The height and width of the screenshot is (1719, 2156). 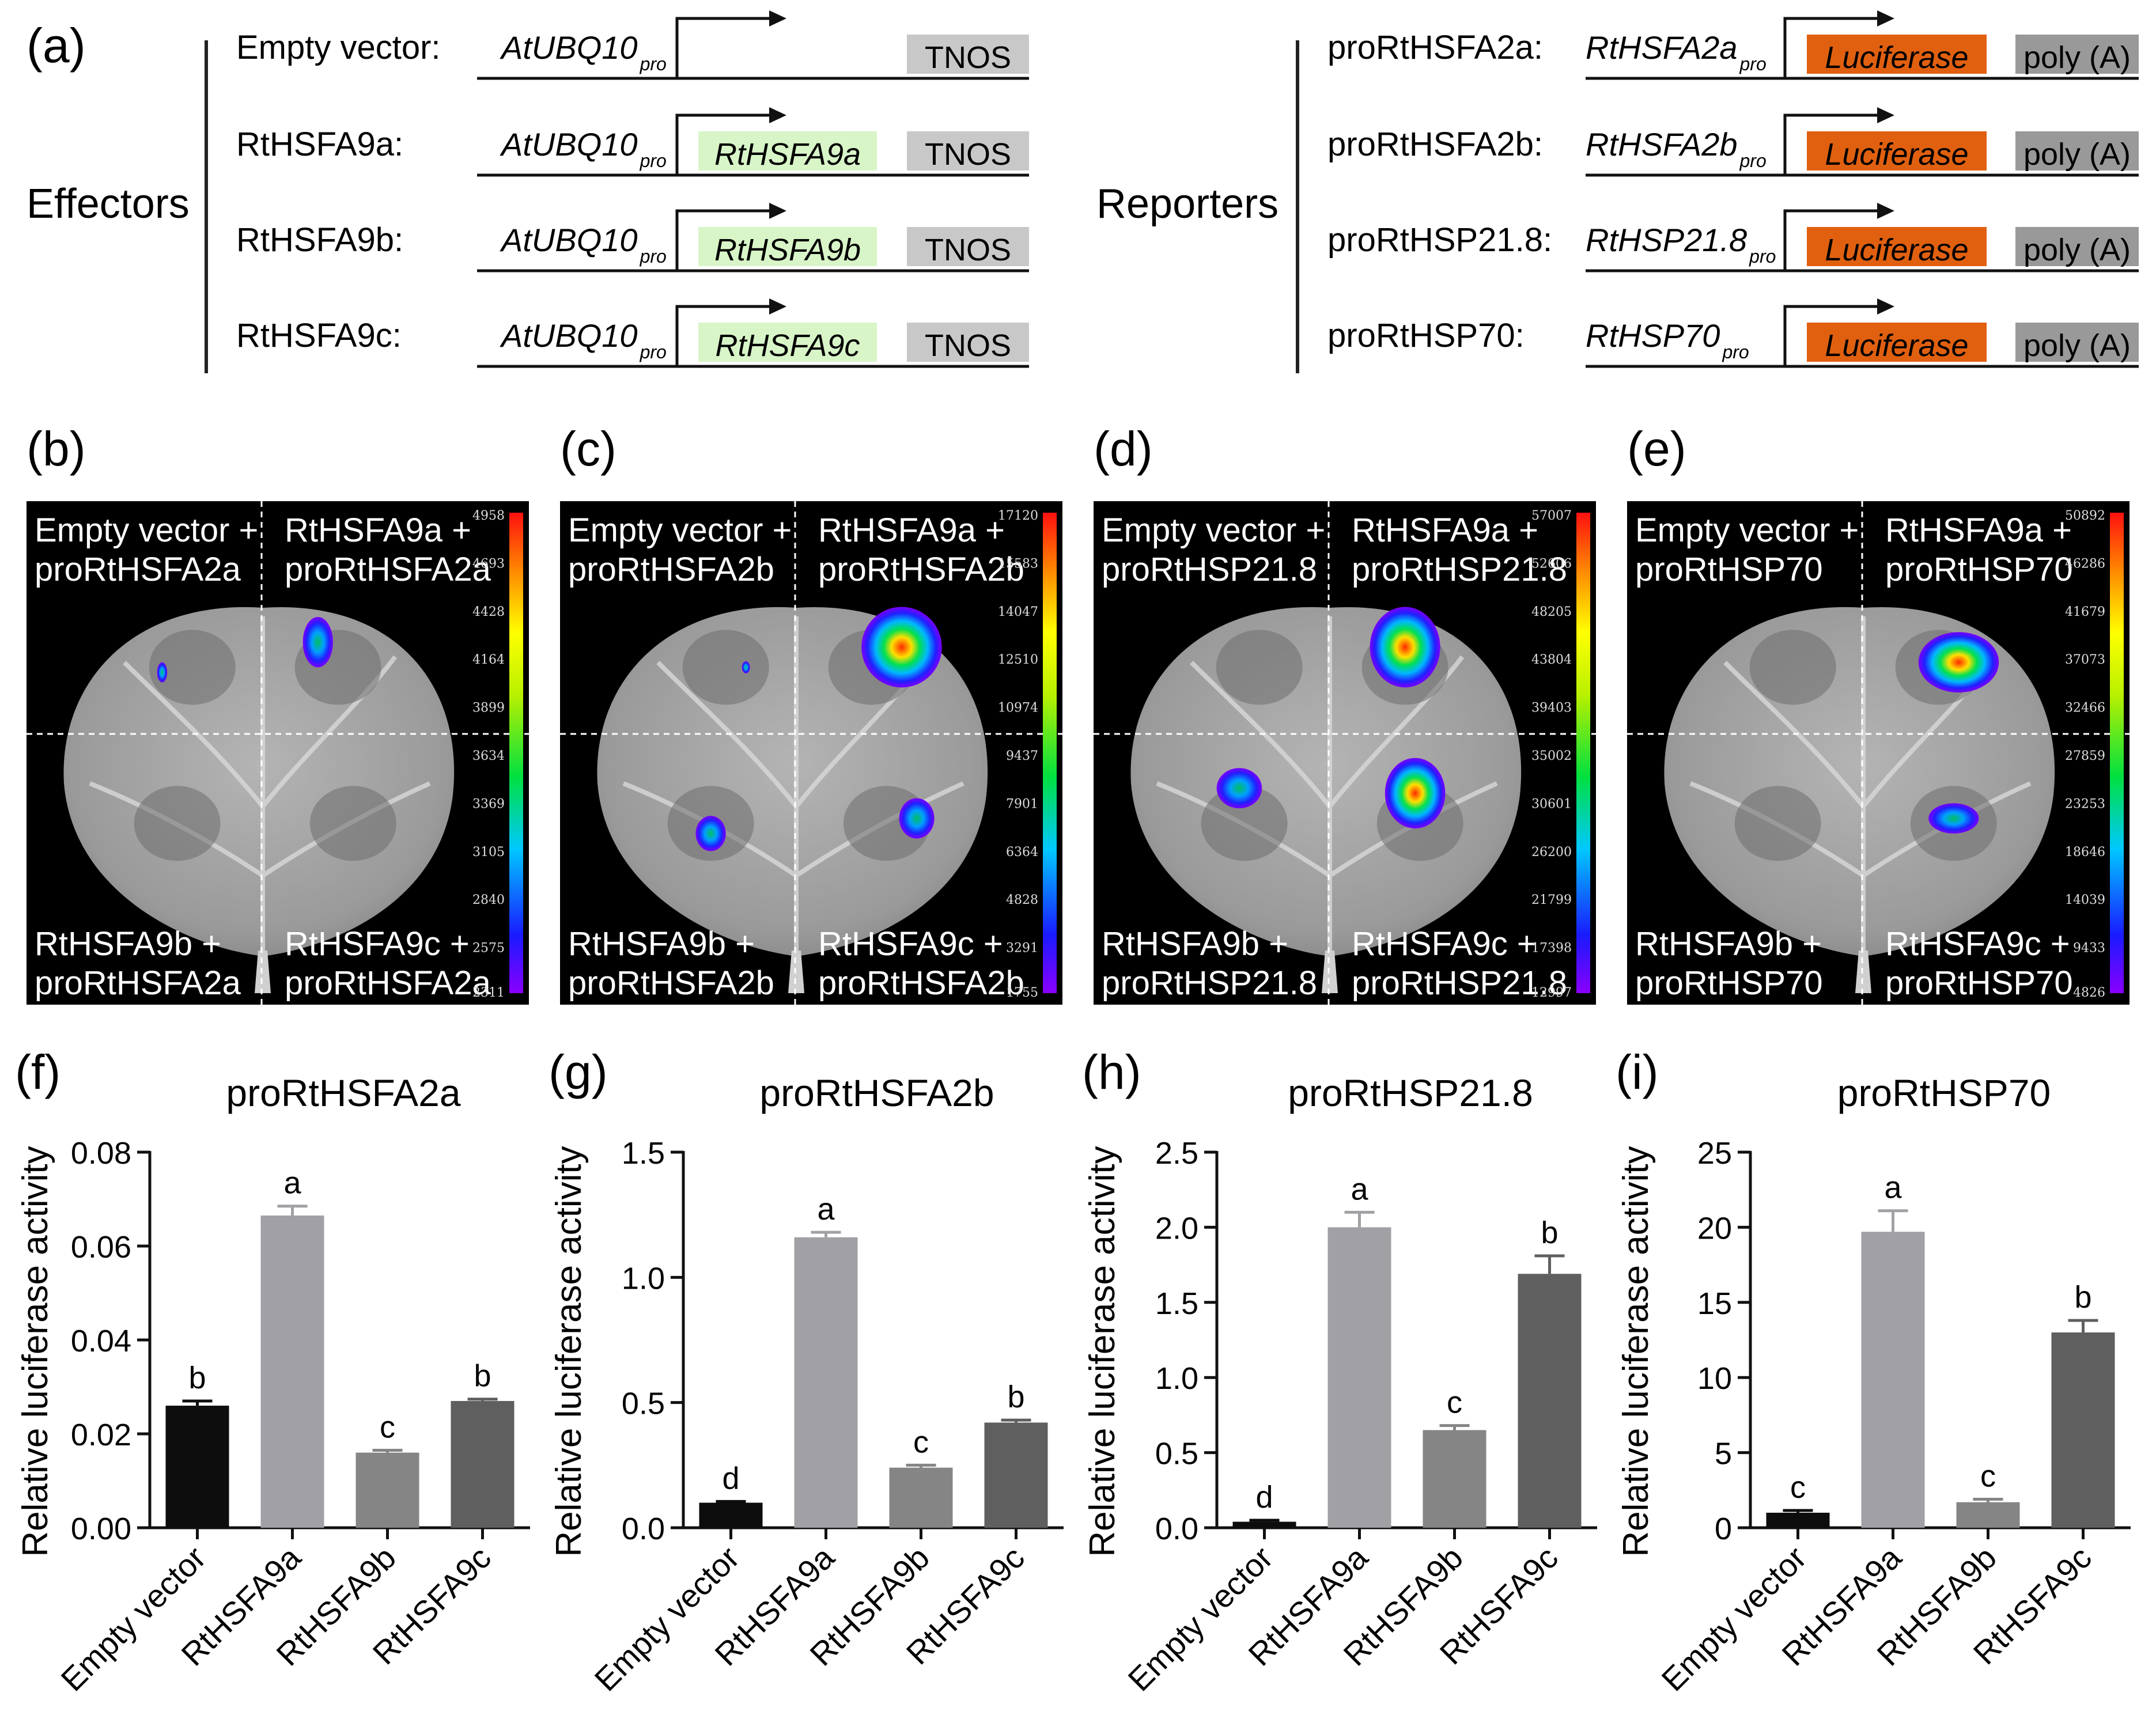 What do you see at coordinates (101, 1435) in the screenshot?
I see `y-tick-label: 0.02` at bounding box center [101, 1435].